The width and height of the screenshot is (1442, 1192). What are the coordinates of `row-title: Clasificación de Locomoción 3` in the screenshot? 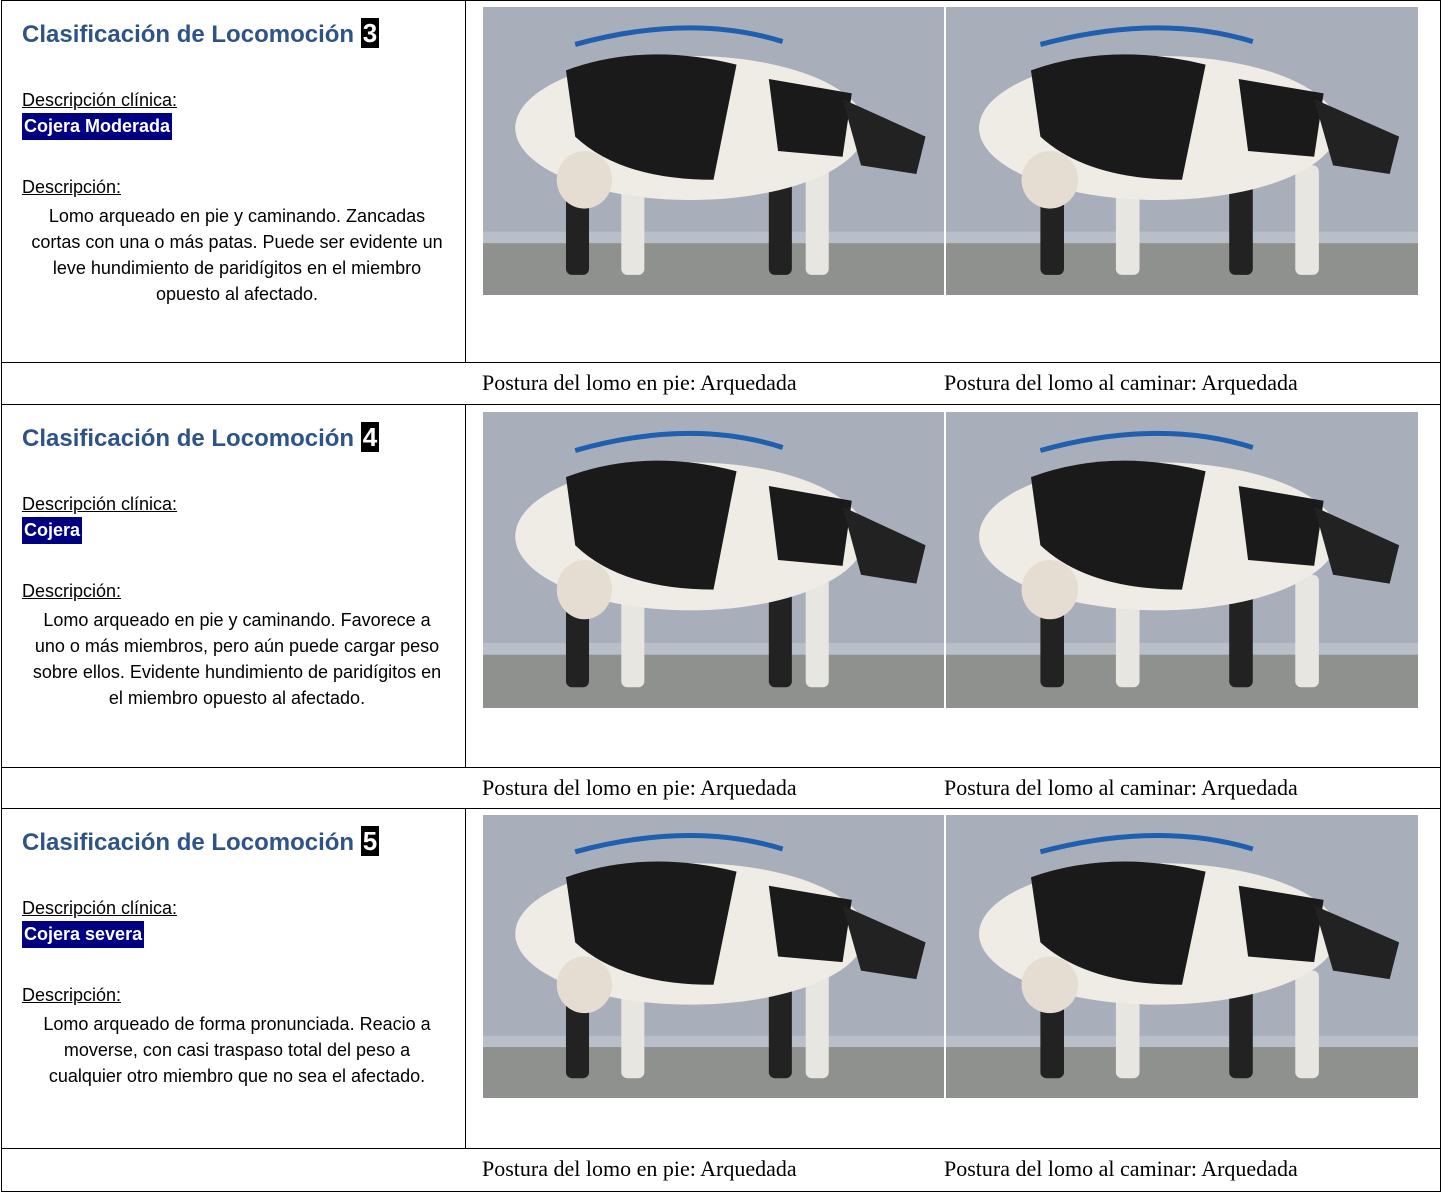 It's located at (201, 33).